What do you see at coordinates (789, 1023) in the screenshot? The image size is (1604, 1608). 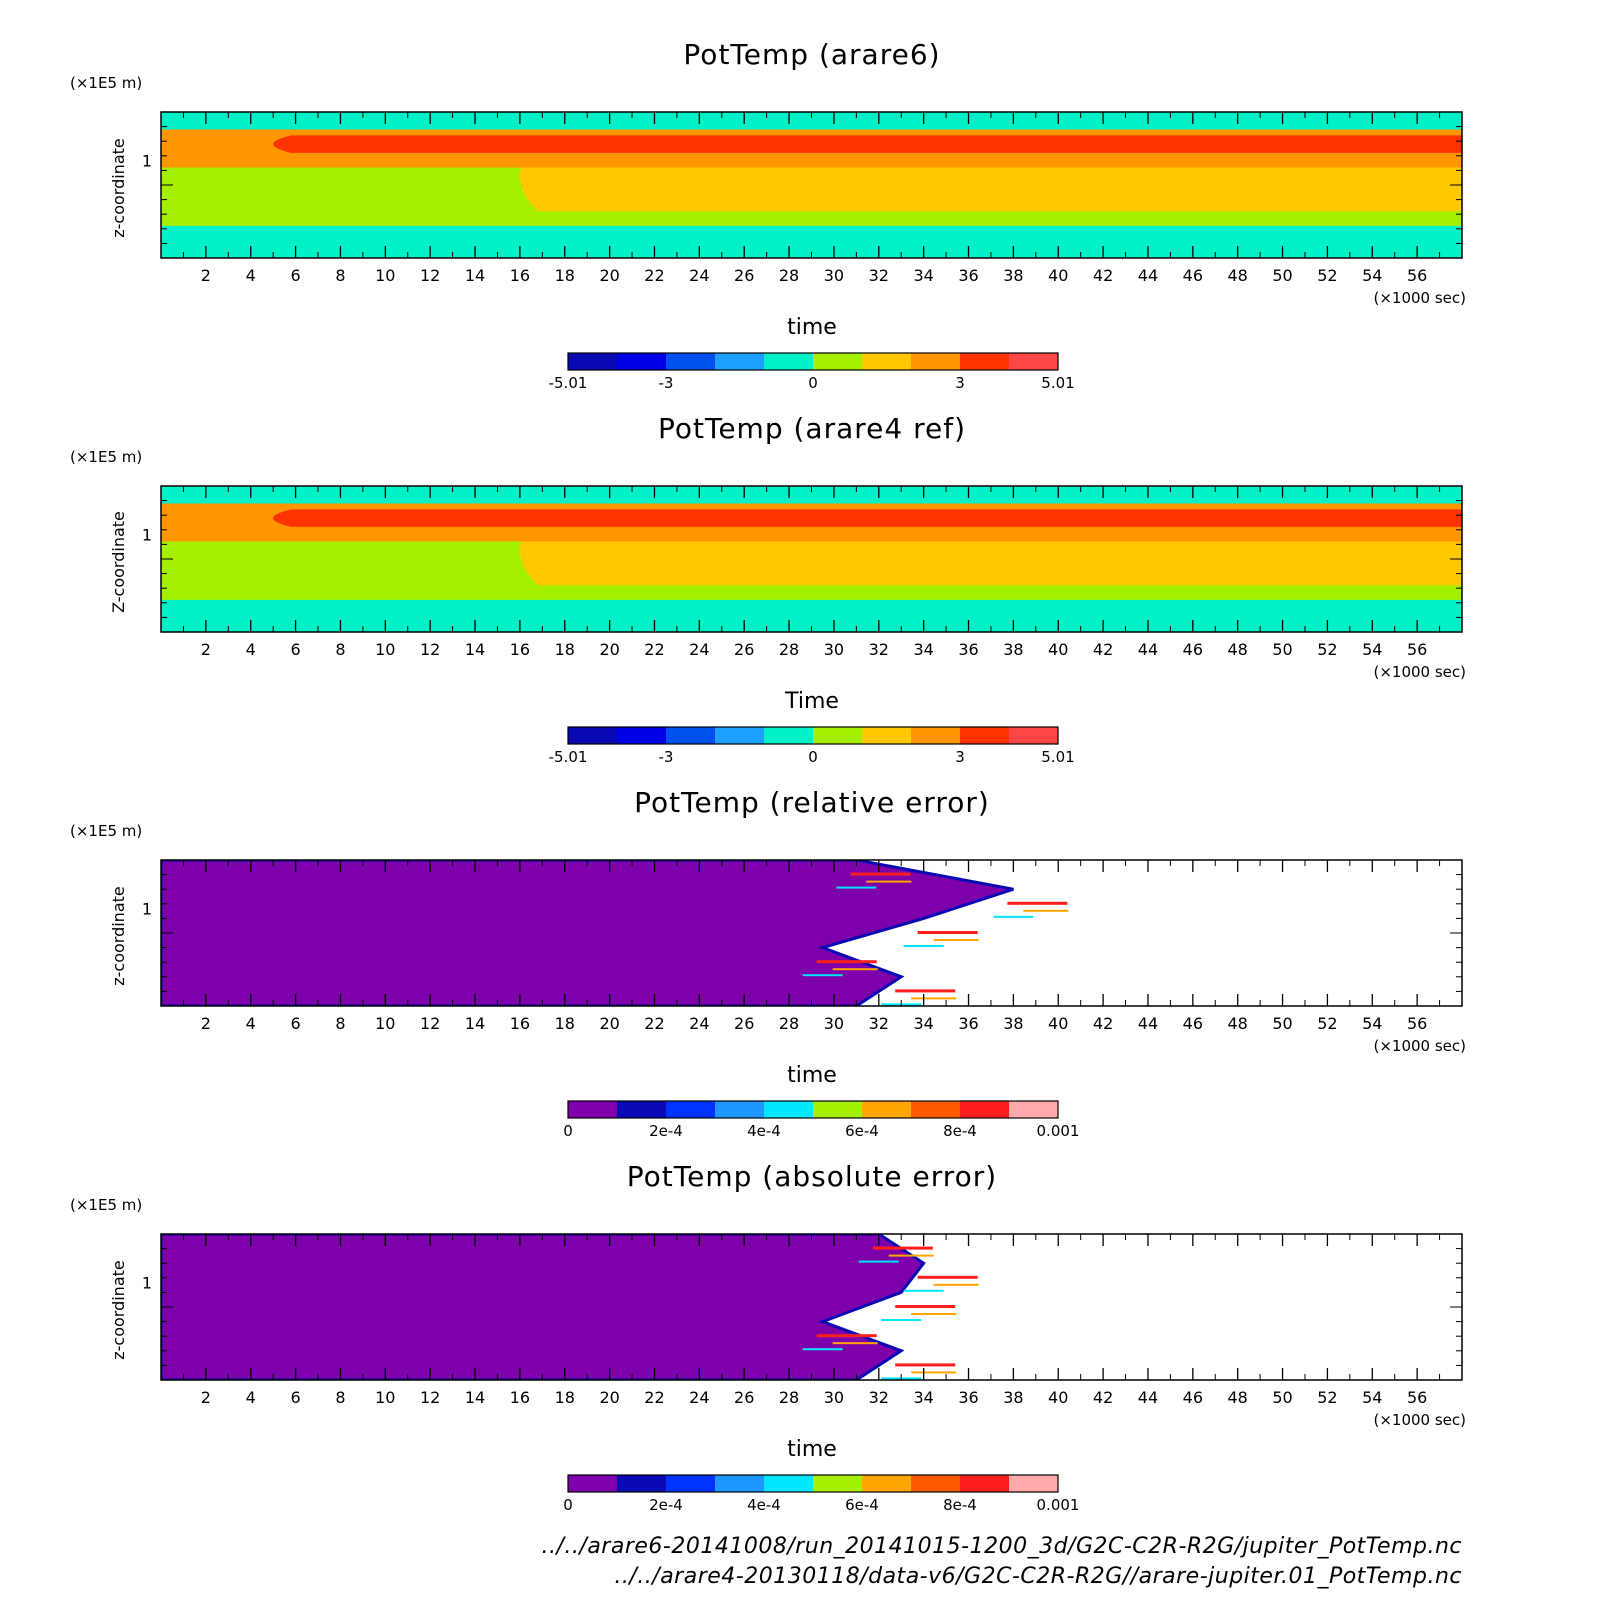 I see `x-tick-label: 28` at bounding box center [789, 1023].